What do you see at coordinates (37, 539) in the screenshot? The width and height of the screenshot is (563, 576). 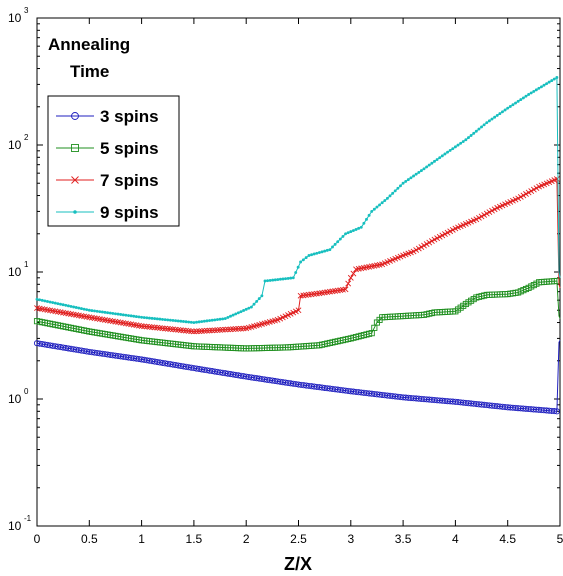 I see `x-tick-label: 0` at bounding box center [37, 539].